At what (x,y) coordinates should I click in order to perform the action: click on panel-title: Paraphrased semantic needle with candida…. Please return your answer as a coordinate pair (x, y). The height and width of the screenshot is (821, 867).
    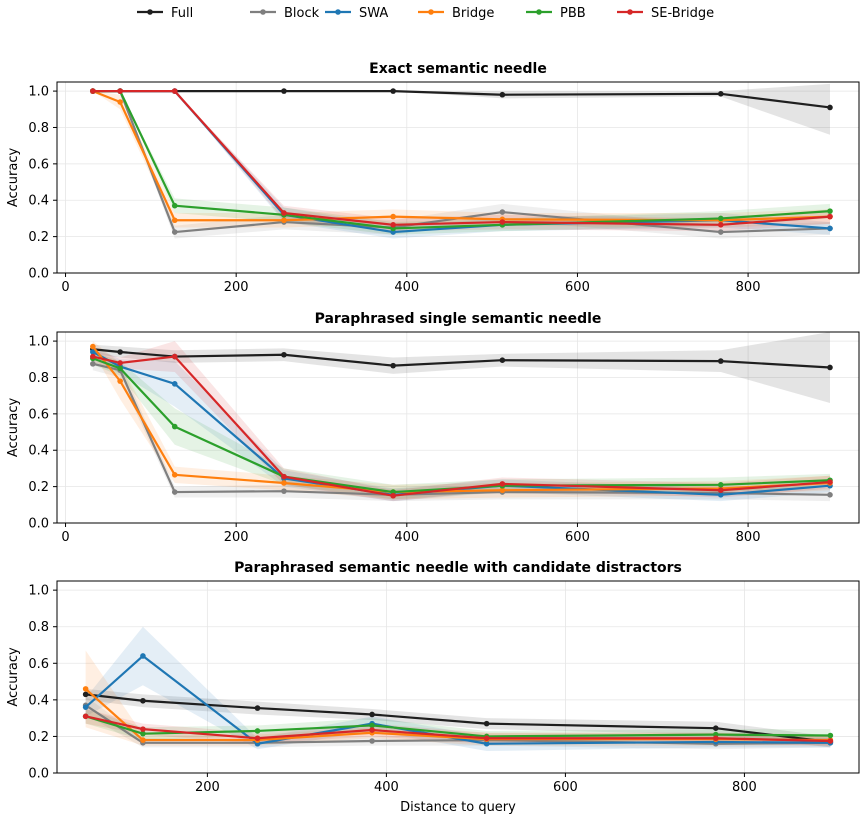
    Looking at the image, I should click on (458, 568).